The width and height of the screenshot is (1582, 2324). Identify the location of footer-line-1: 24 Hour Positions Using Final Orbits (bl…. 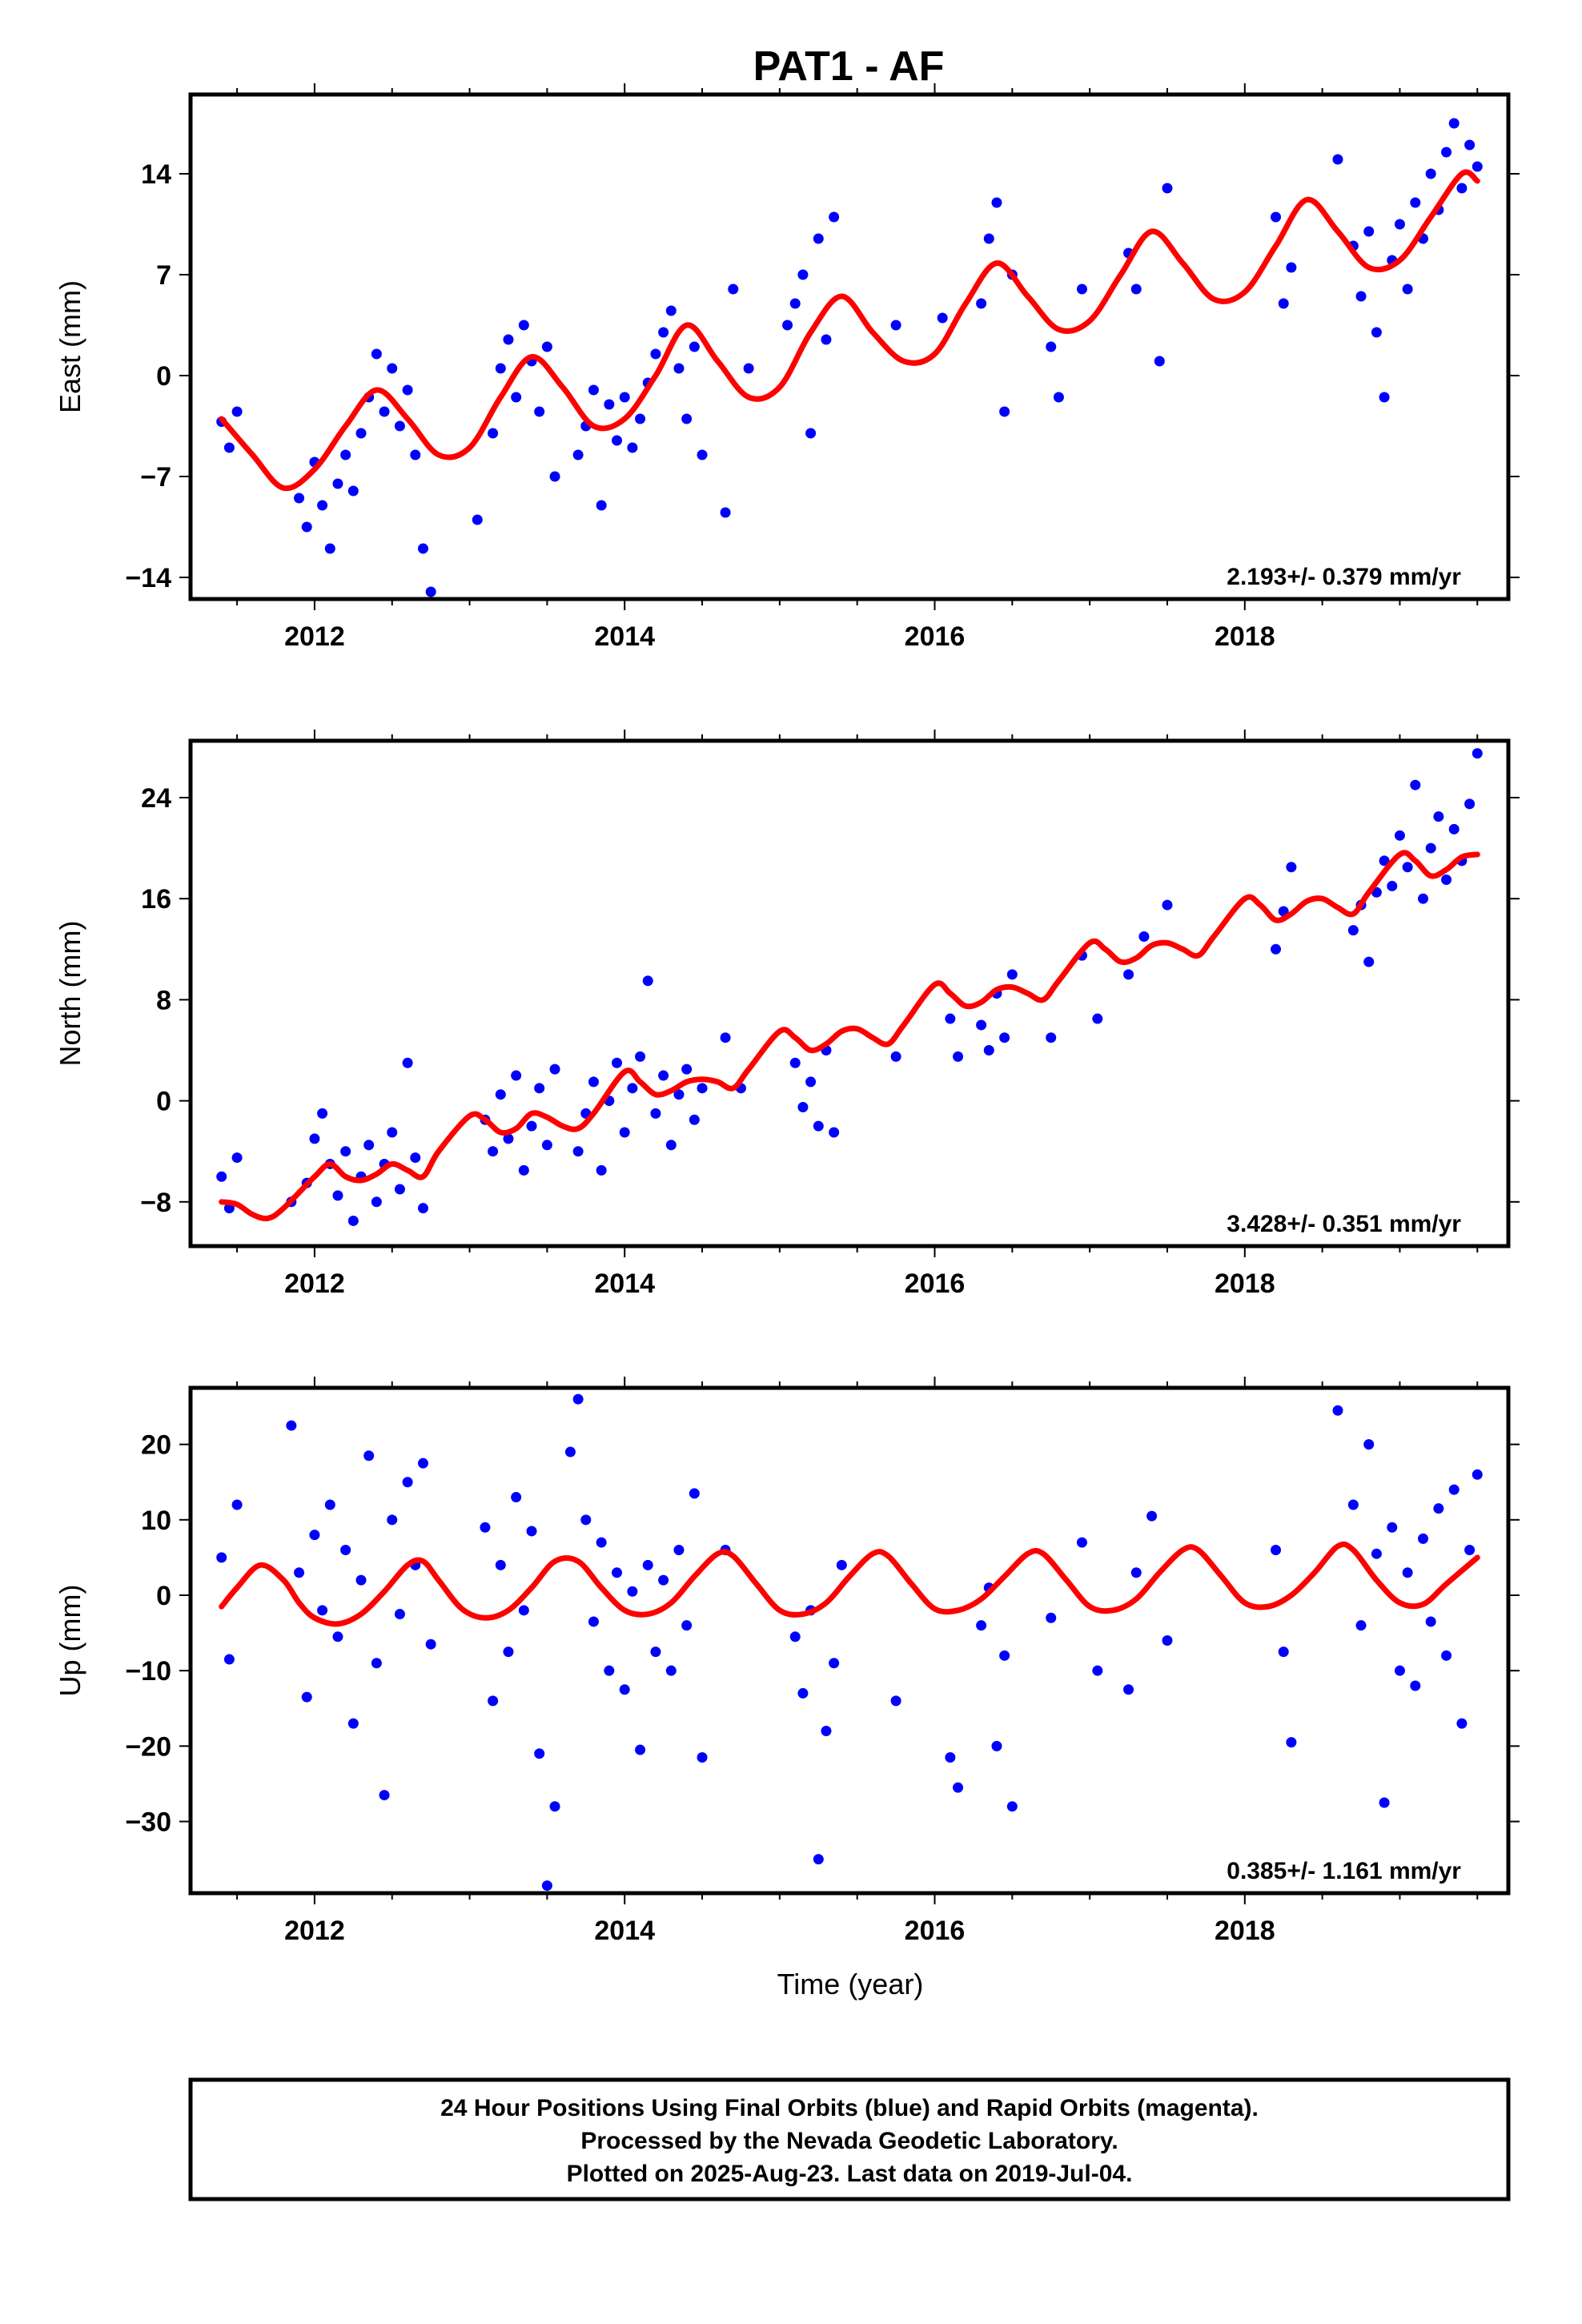
(849, 2108).